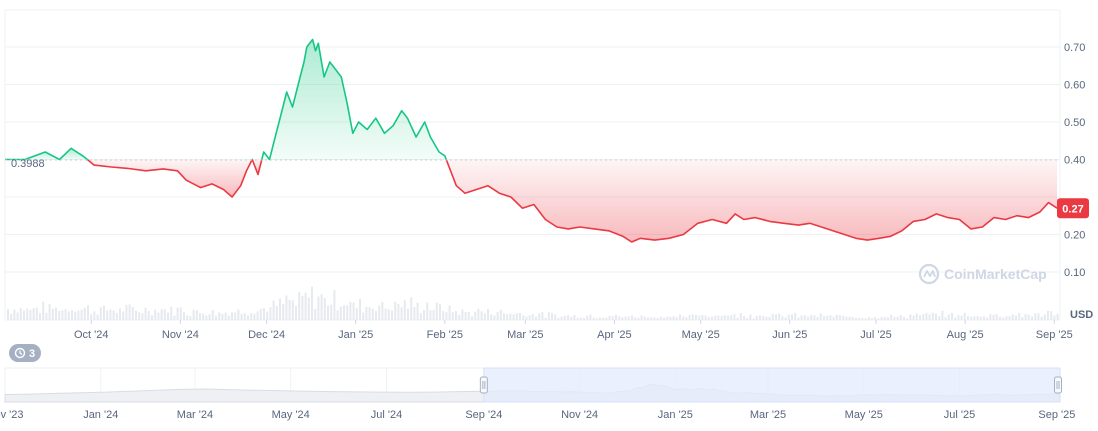  What do you see at coordinates (354, 99) in the screenshot?
I see `line-segment-up` at bounding box center [354, 99].